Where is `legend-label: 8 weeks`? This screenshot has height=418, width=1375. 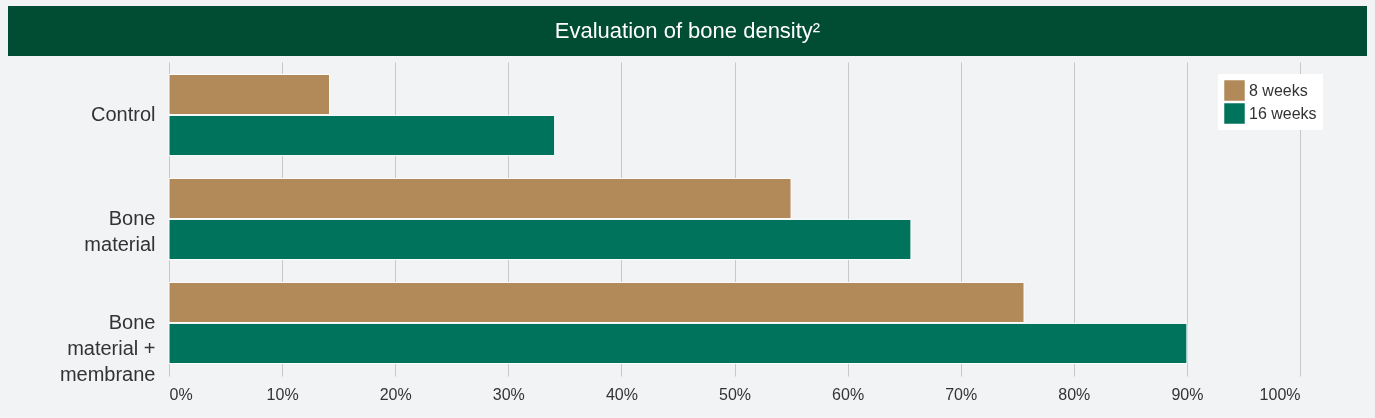 legend-label: 8 weeks is located at coordinates (1278, 90).